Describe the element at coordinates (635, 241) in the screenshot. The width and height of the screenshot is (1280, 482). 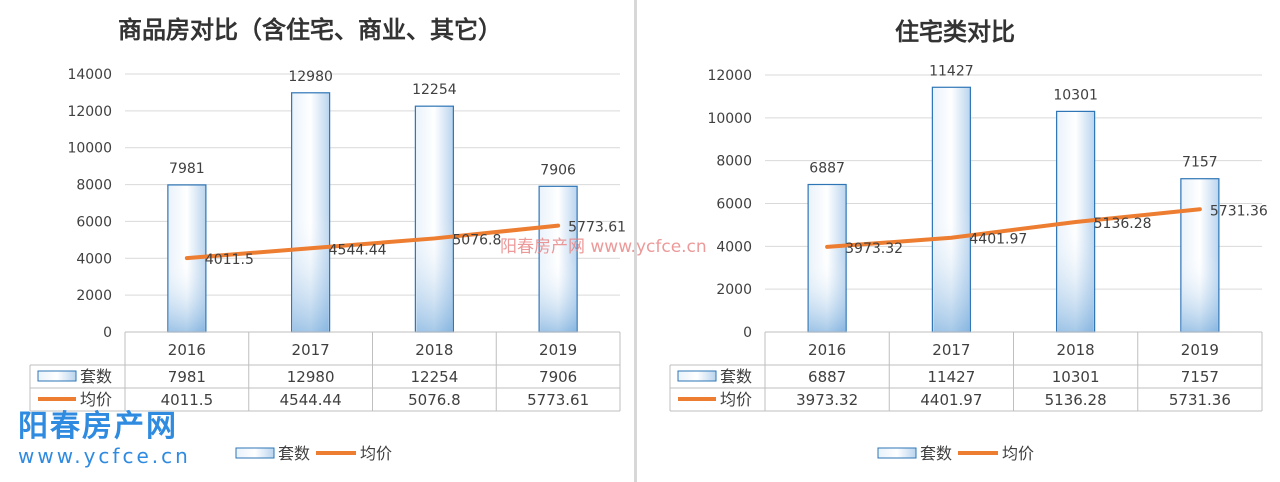
I see `chart-divider` at that location.